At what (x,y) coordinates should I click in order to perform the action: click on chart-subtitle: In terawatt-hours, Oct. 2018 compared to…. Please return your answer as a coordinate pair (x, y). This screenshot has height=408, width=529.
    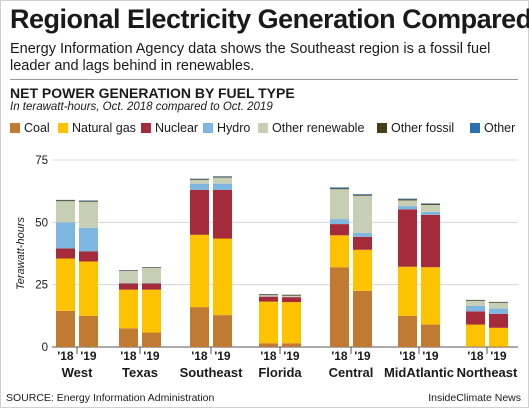
    Looking at the image, I should click on (141, 107).